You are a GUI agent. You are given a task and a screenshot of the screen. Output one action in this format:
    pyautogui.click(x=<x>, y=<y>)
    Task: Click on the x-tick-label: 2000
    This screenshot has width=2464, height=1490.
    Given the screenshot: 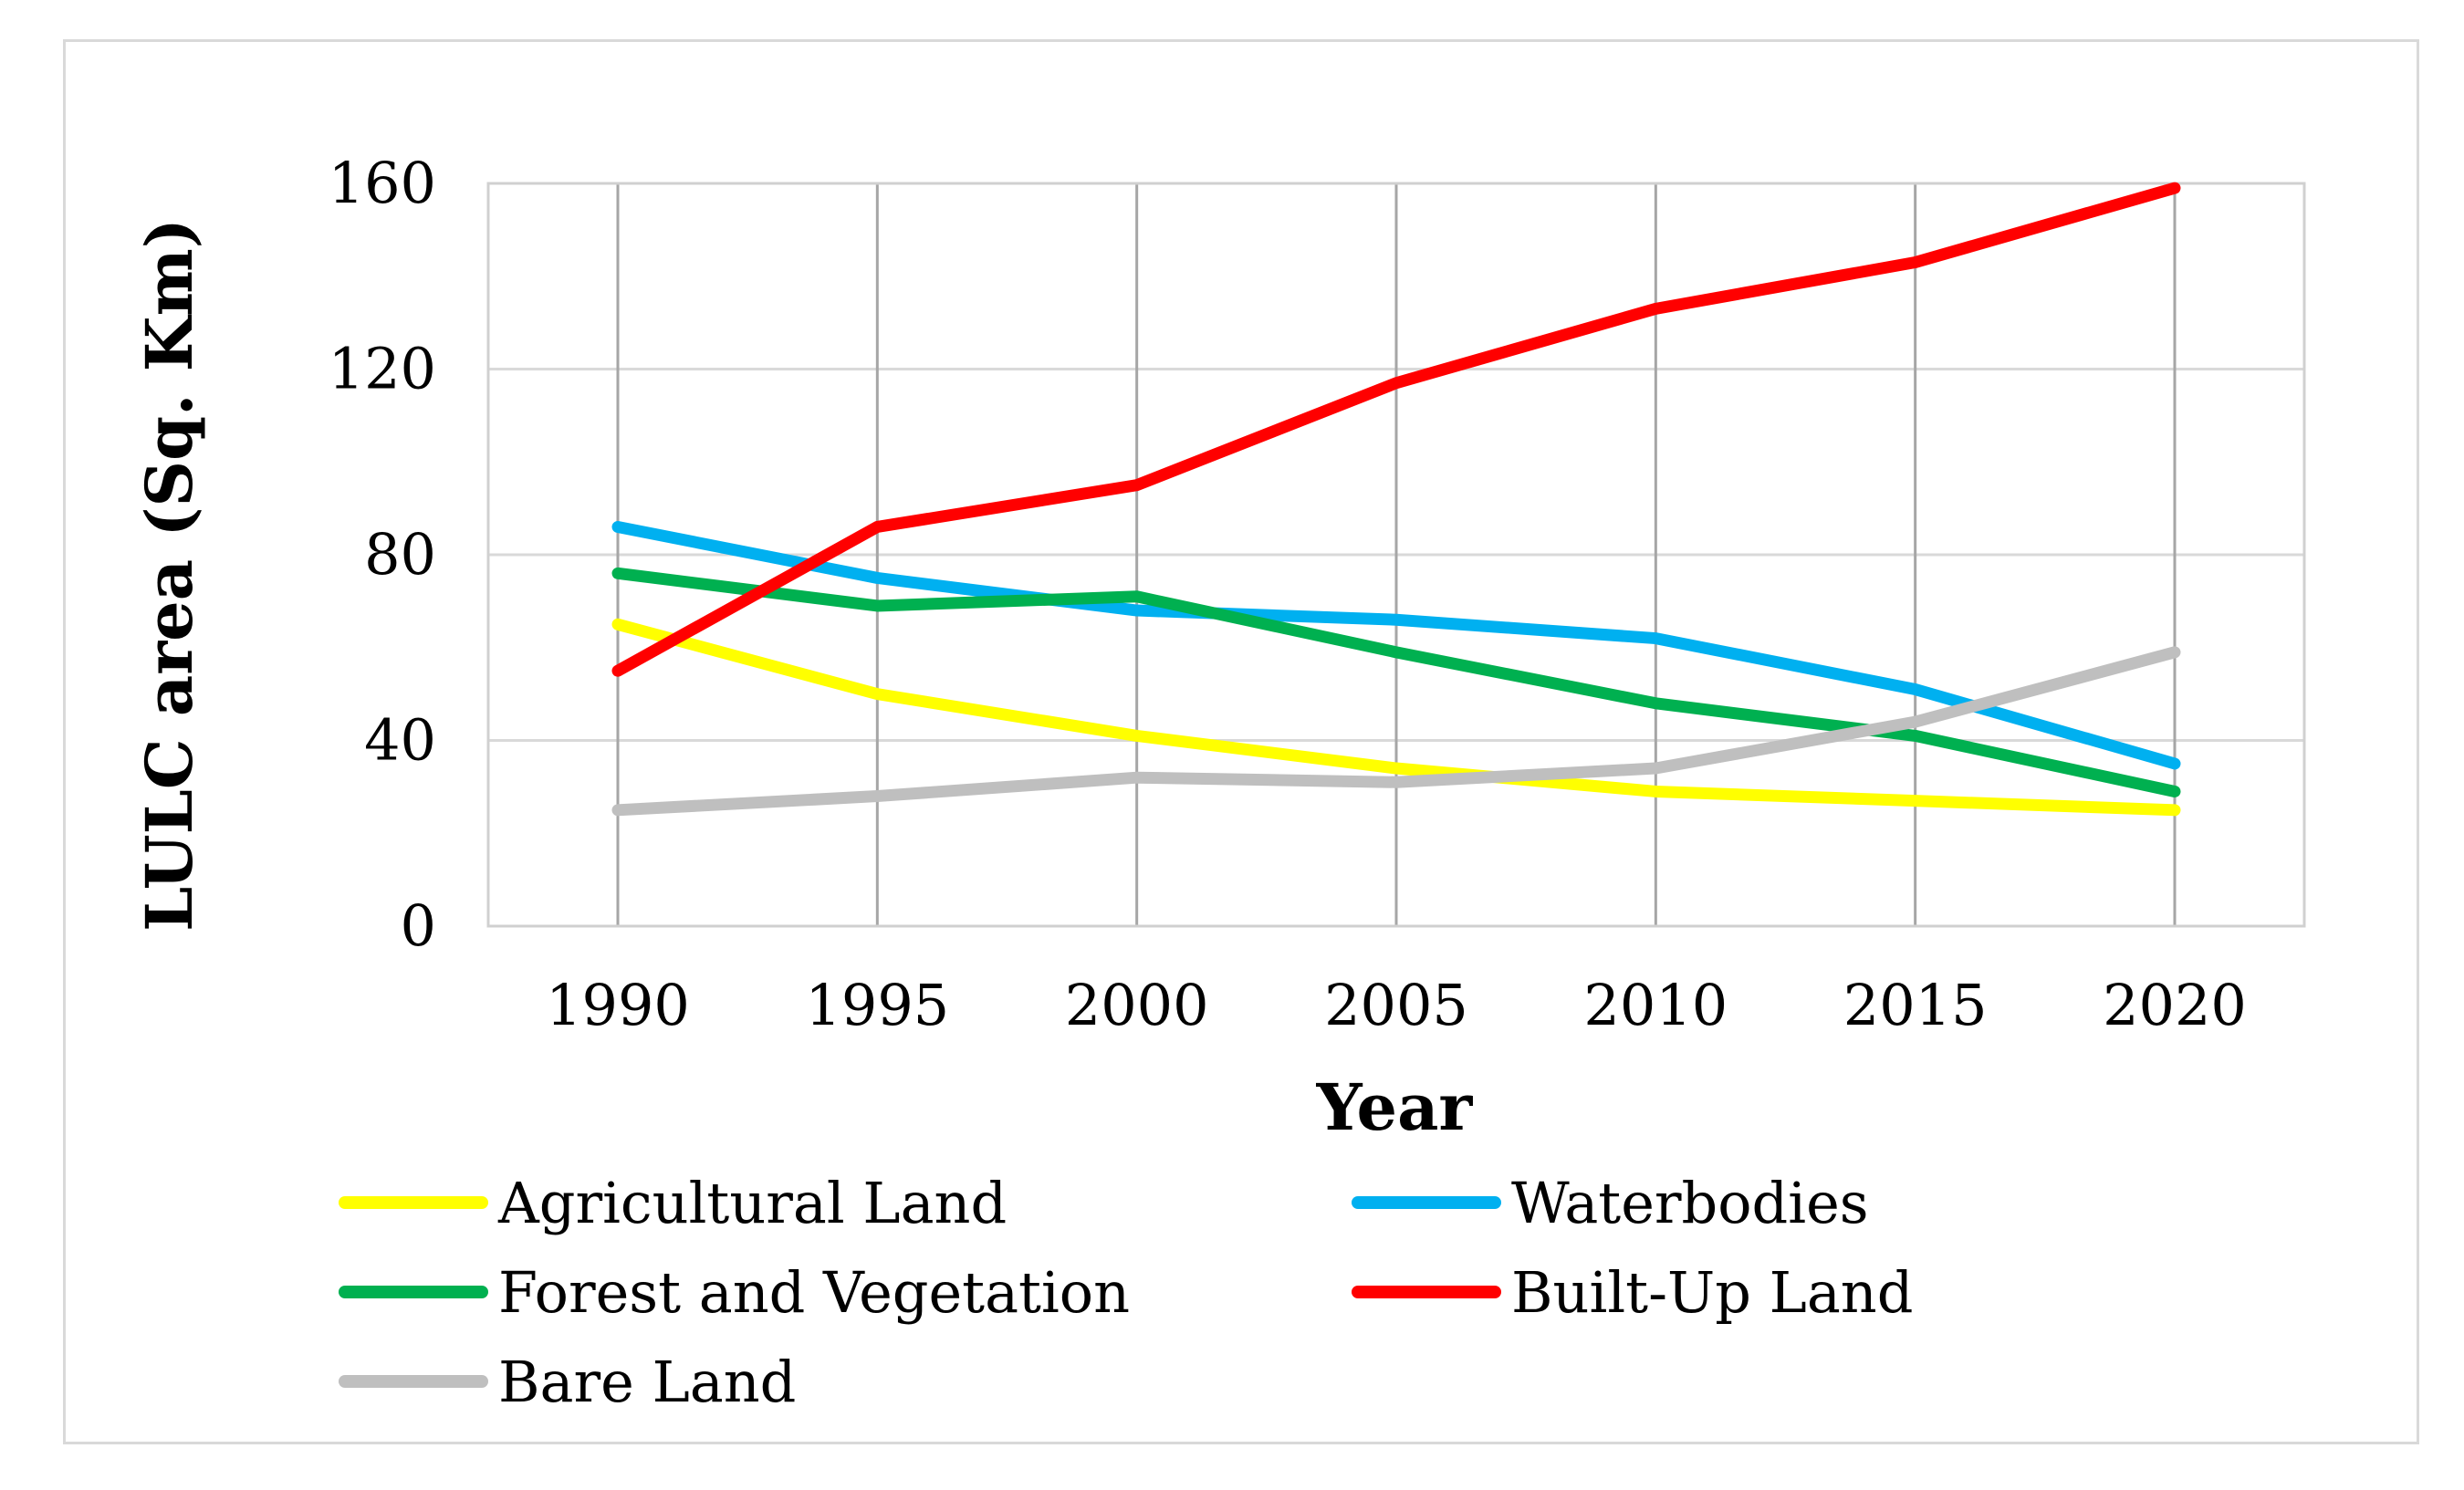 What is the action you would take?
    pyautogui.click(x=1137, y=1005)
    